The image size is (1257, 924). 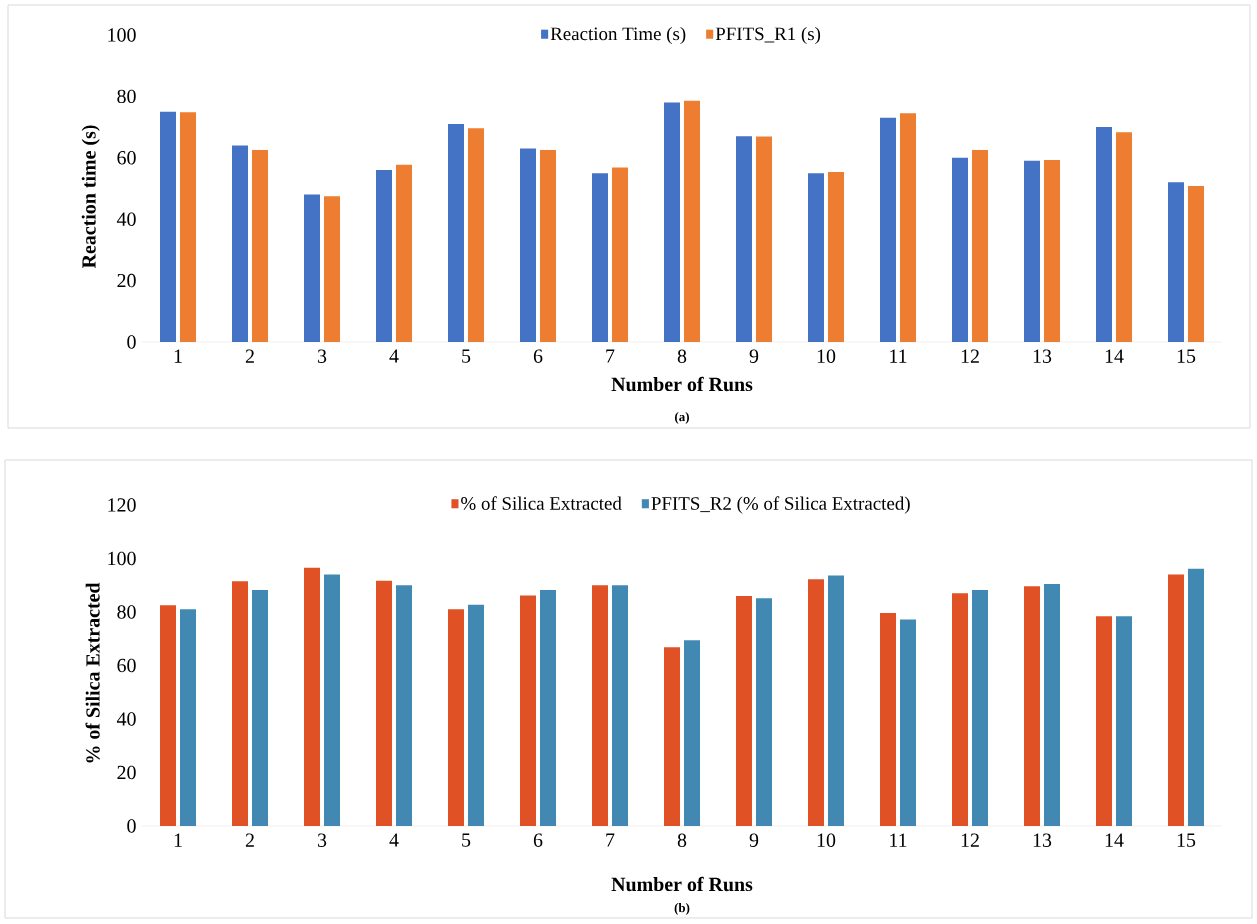 What do you see at coordinates (780, 505) in the screenshot?
I see `legend-label: PFITS_R2 (% of Silica Extracted)` at bounding box center [780, 505].